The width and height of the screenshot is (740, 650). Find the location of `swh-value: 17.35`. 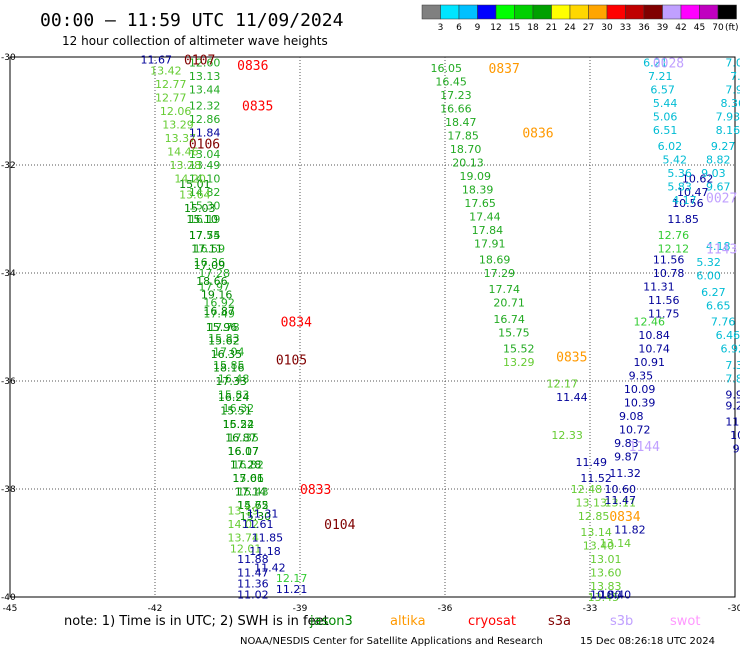

swh-value: 17.35 is located at coordinates (244, 438).